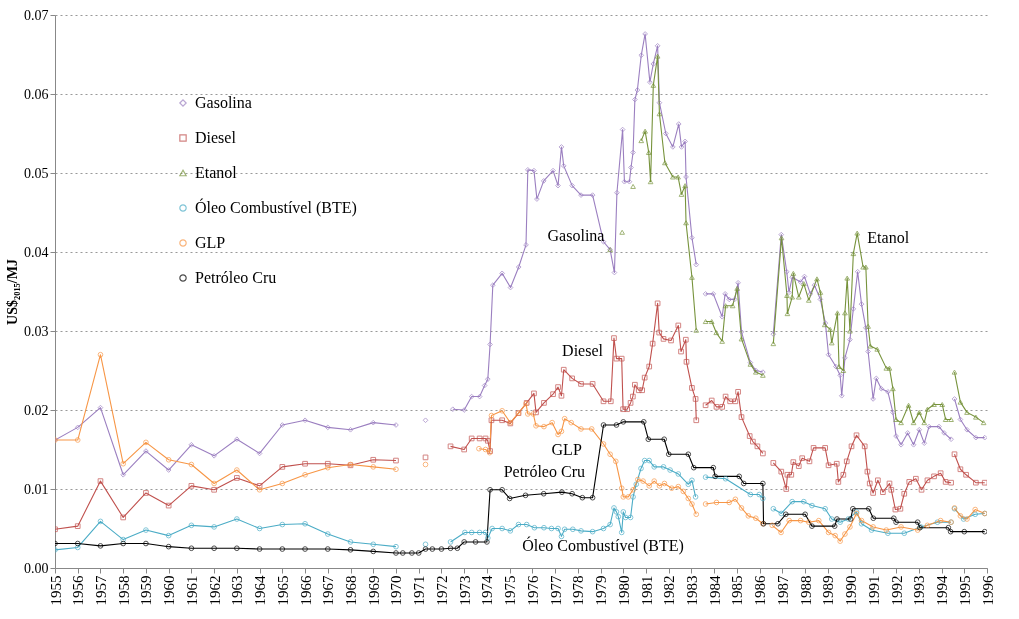 Image resolution: width=1019 pixels, height=619 pixels. What do you see at coordinates (146, 590) in the screenshot?
I see `x-tick-label: 1959` at bounding box center [146, 590].